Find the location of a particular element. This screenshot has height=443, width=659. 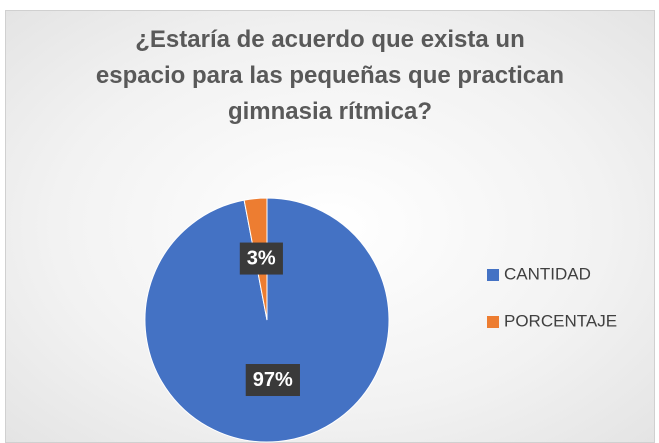

data-label: 97% is located at coordinates (273, 380).